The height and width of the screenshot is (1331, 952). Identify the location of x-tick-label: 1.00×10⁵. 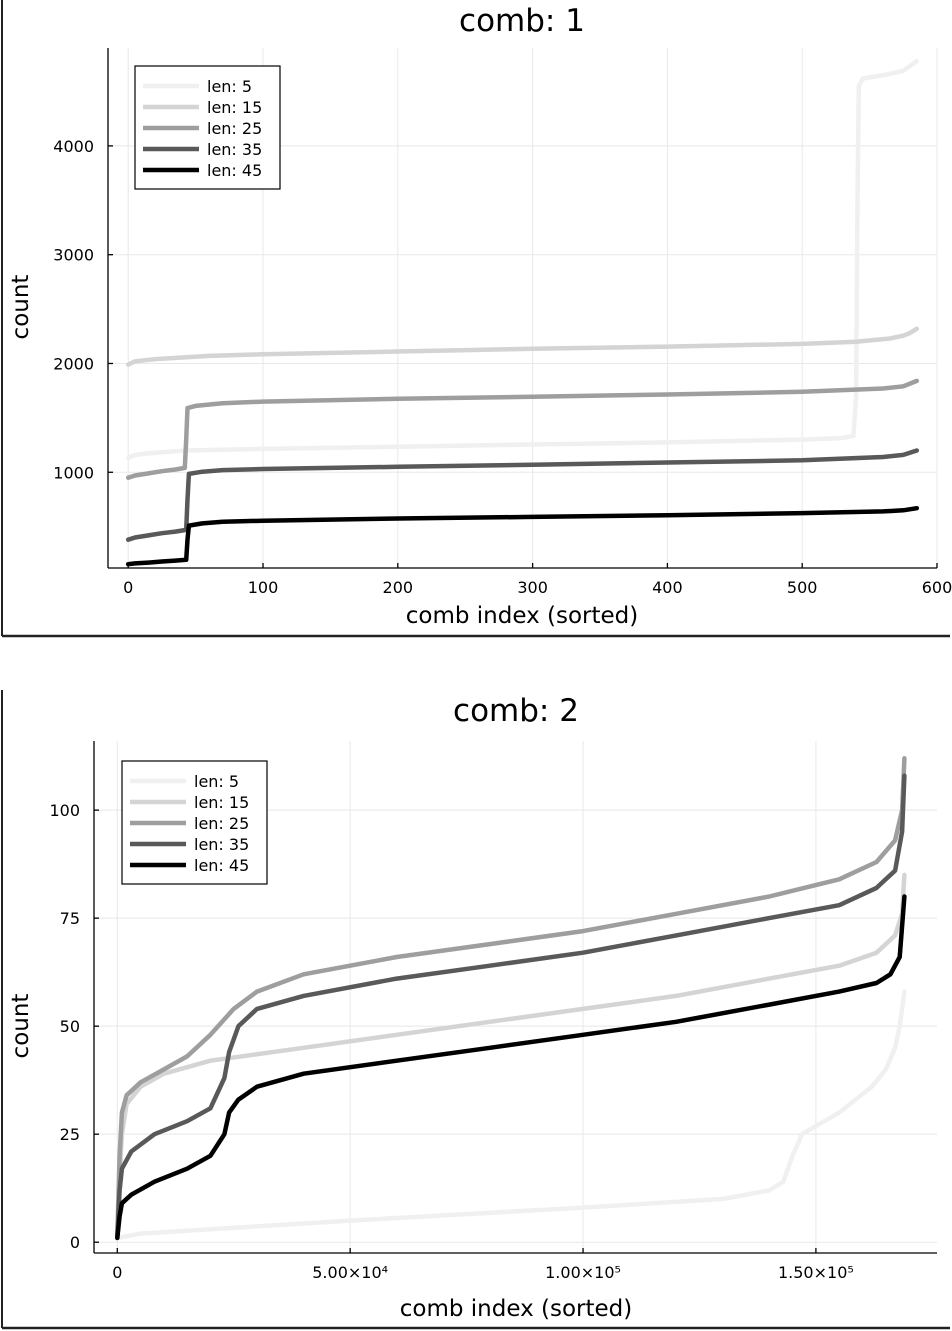
(583, 1272).